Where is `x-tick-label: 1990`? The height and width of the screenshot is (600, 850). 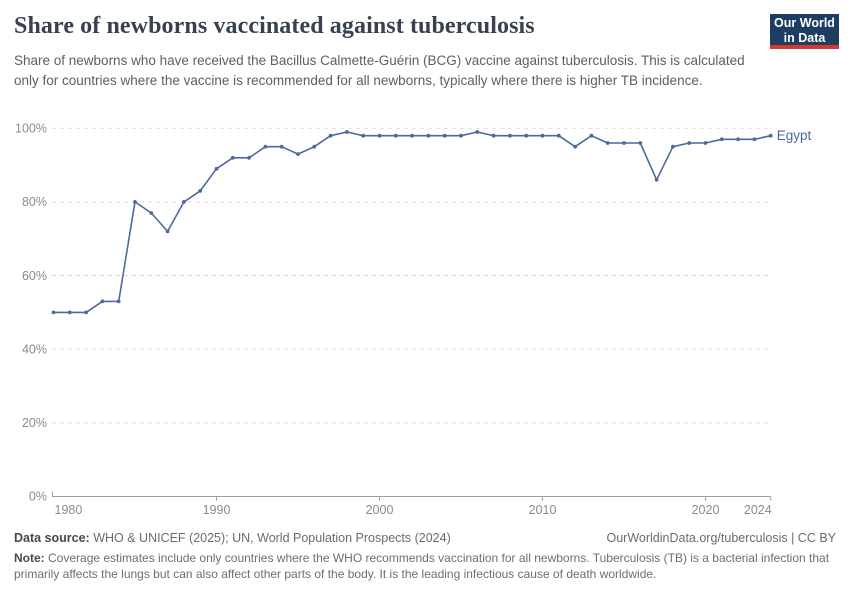 x-tick-label: 1990 is located at coordinates (217, 510).